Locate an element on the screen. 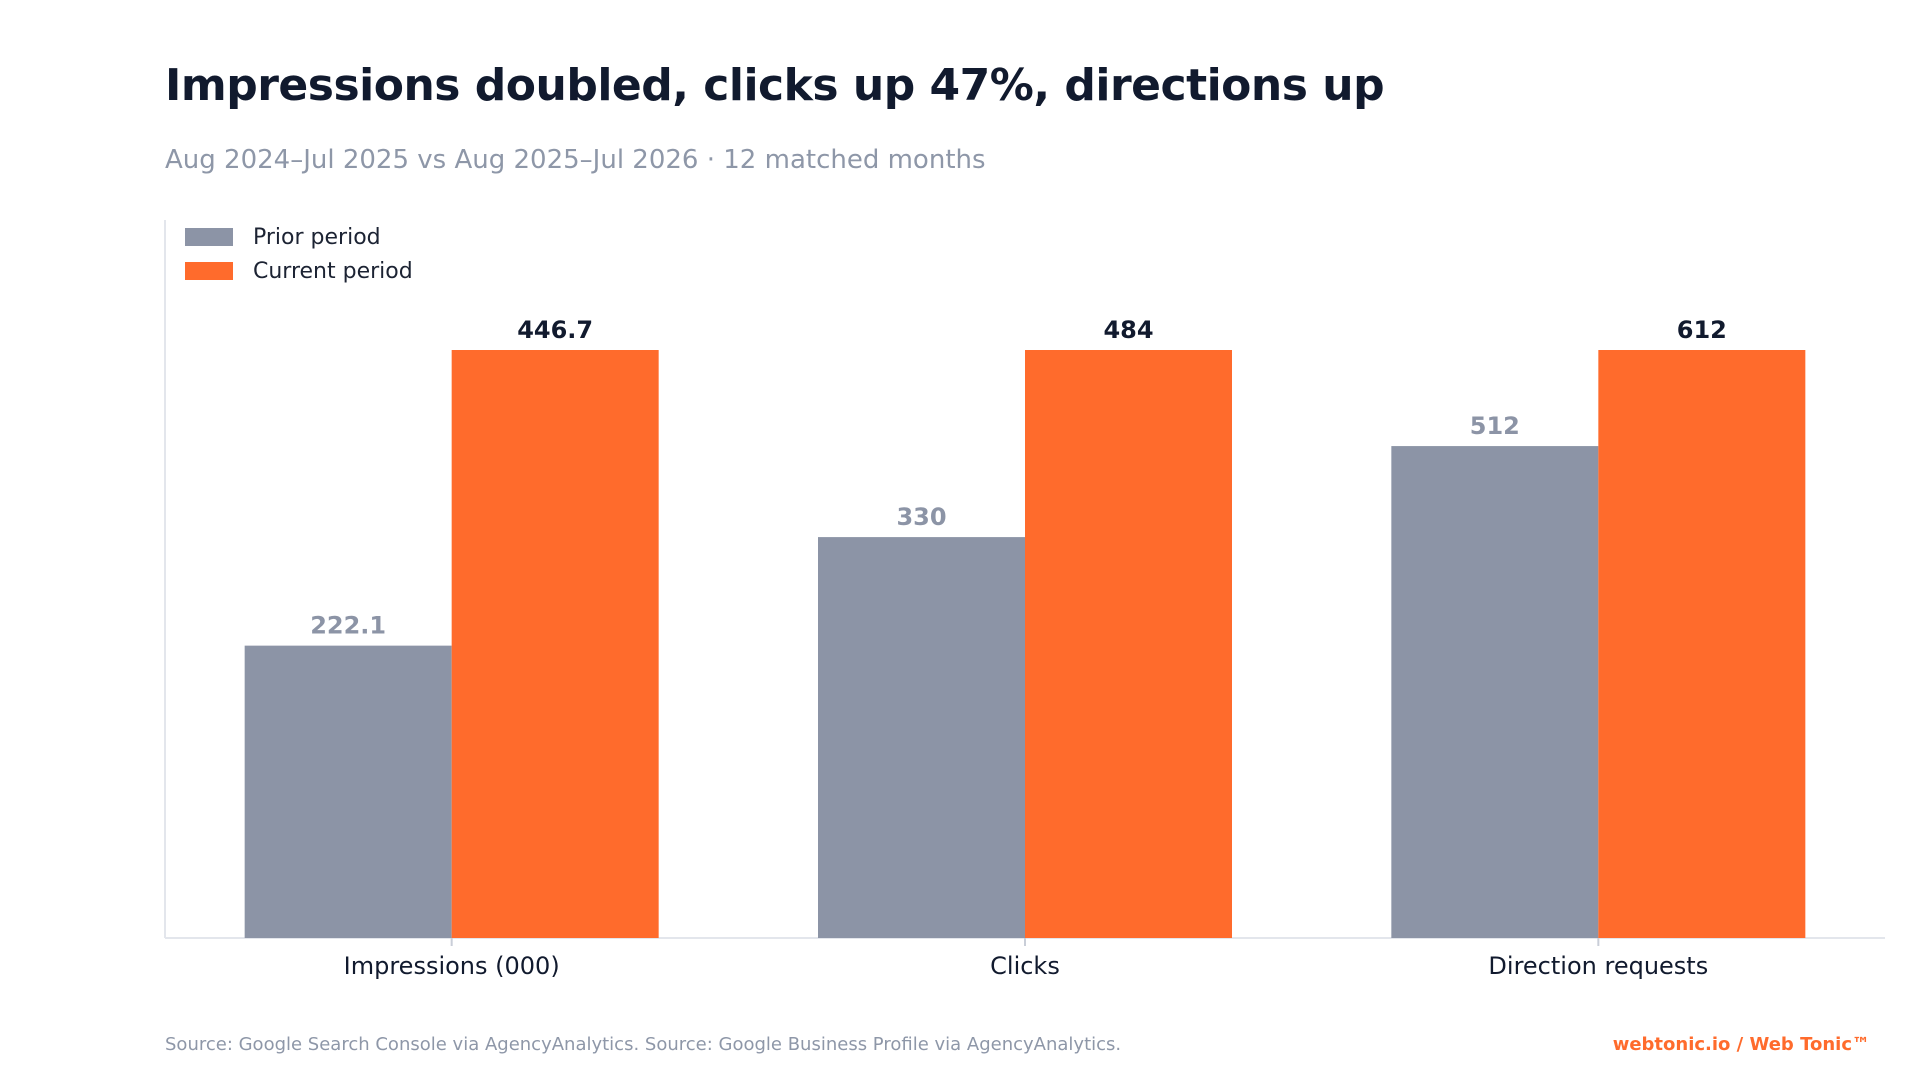  x-tick-label-2: Direction requests is located at coordinates (1598, 966).